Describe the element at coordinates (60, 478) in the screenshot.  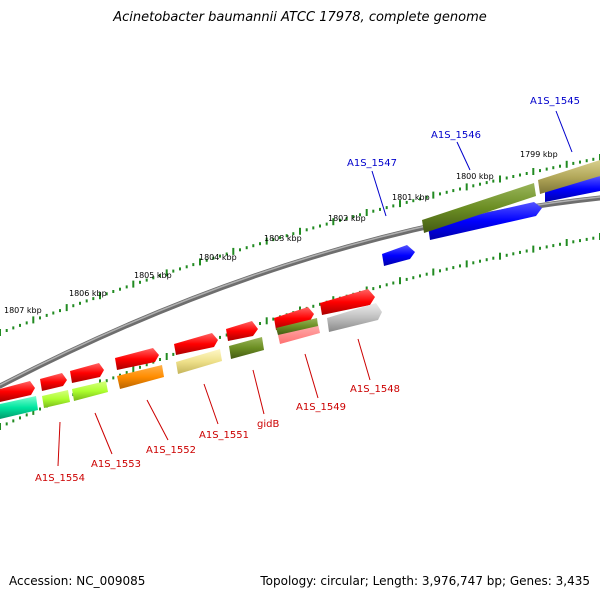
I see `label-a1s-1554: A1S_1554` at that location.